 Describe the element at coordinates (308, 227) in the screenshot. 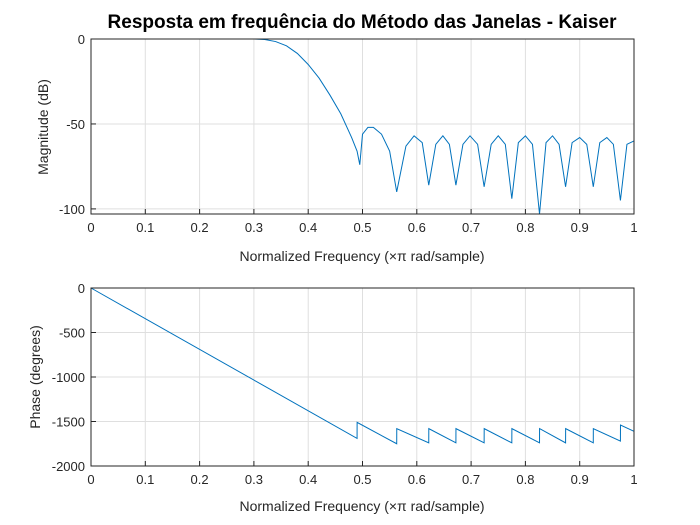

I see `magnitude-xtick-label: 0.4` at that location.